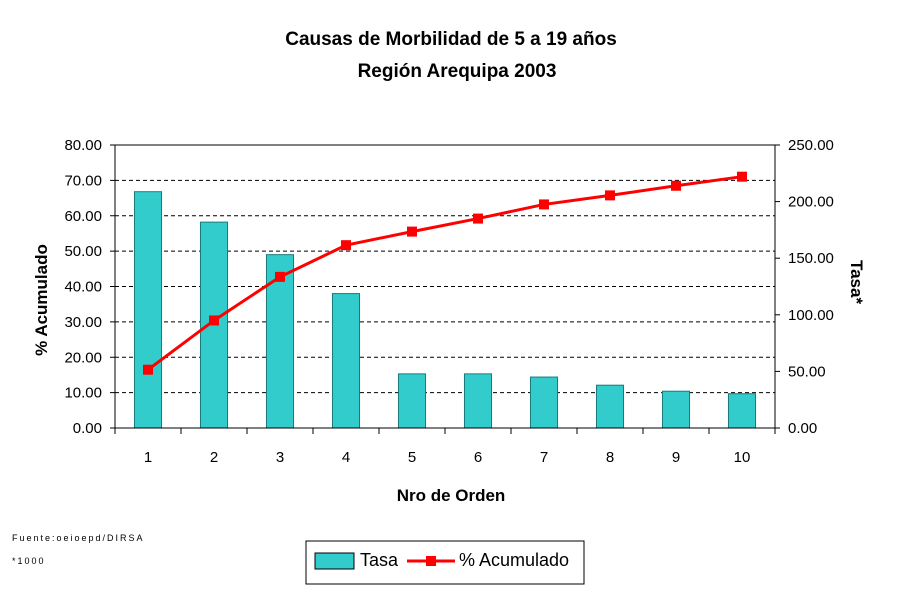 This screenshot has height=600, width=900. What do you see at coordinates (514, 560) in the screenshot?
I see `legend-label-acumulado: % Acumulado` at bounding box center [514, 560].